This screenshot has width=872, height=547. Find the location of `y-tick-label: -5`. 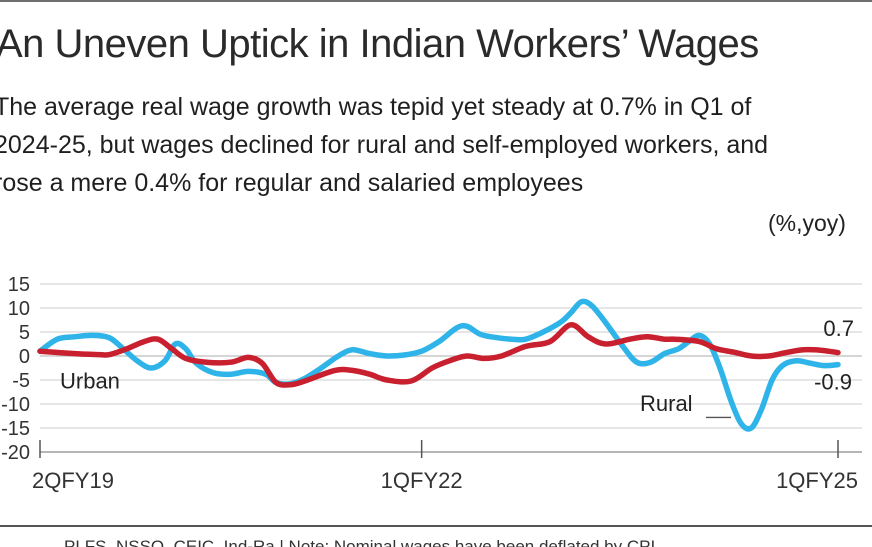

y-tick-label: -5 is located at coordinates (21, 381).